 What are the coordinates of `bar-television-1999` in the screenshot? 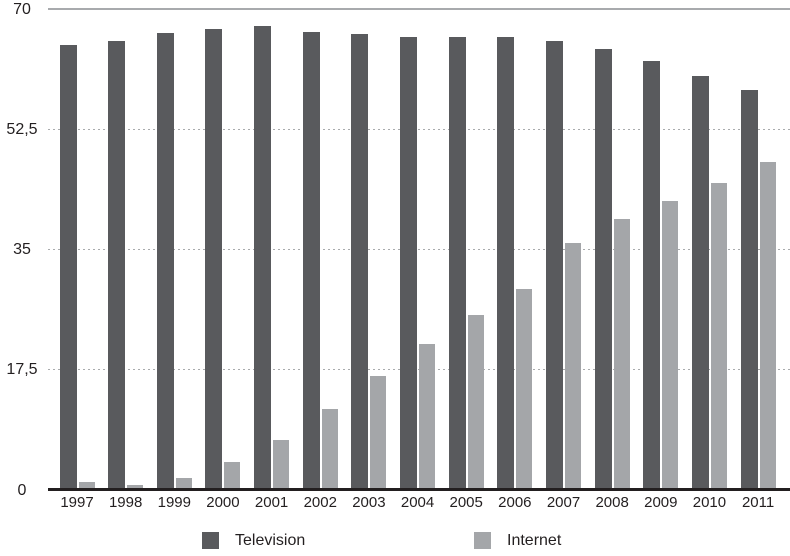 It's located at (165, 261).